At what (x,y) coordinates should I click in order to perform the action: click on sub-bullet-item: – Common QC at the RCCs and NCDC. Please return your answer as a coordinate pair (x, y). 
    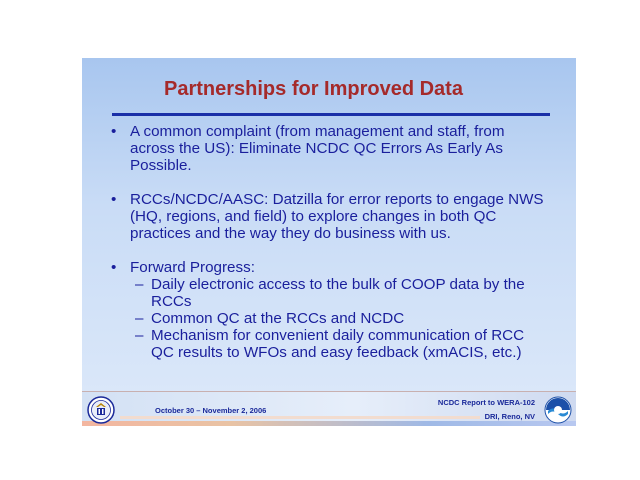
    Looking at the image, I should click on (328, 318).